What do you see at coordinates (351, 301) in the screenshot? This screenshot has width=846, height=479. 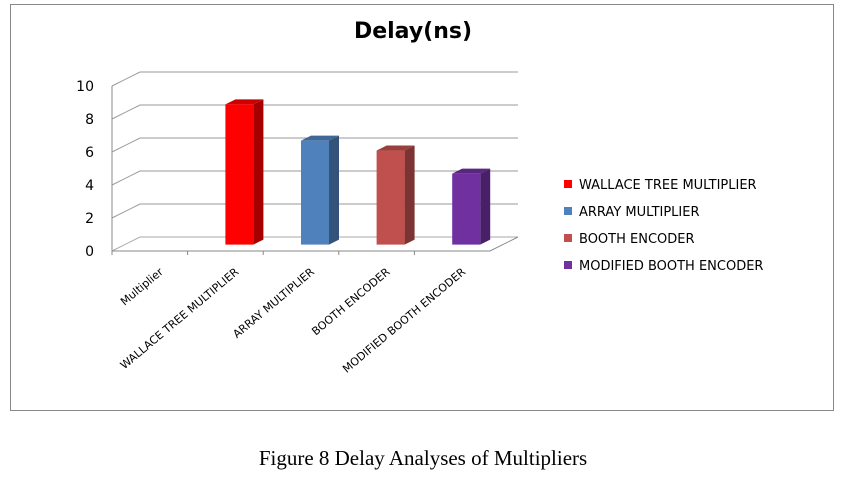 I see `x-tick-label: BOOTH ENCODER` at bounding box center [351, 301].